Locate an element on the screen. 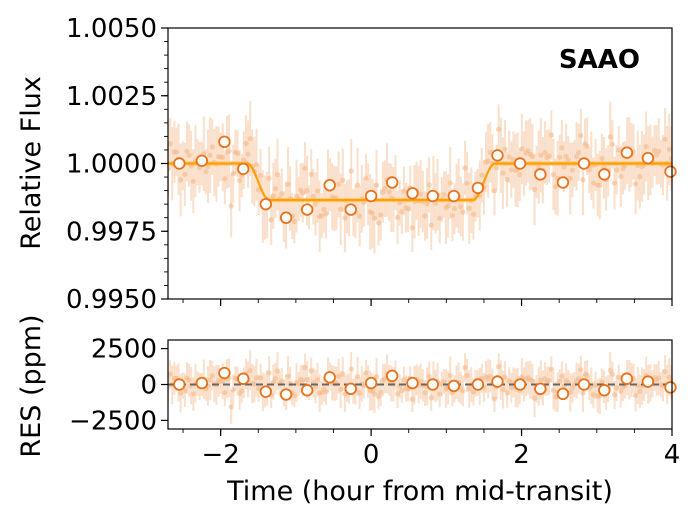  top-y-axis: 0.9950 0.9975 1.0000 1.0025 1.0050 is located at coordinates (117, 164).